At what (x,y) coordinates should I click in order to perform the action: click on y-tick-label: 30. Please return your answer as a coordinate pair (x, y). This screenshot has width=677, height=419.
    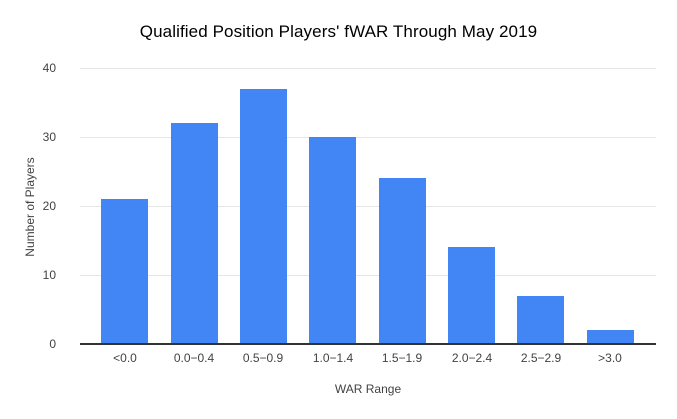
    Looking at the image, I should click on (49, 137).